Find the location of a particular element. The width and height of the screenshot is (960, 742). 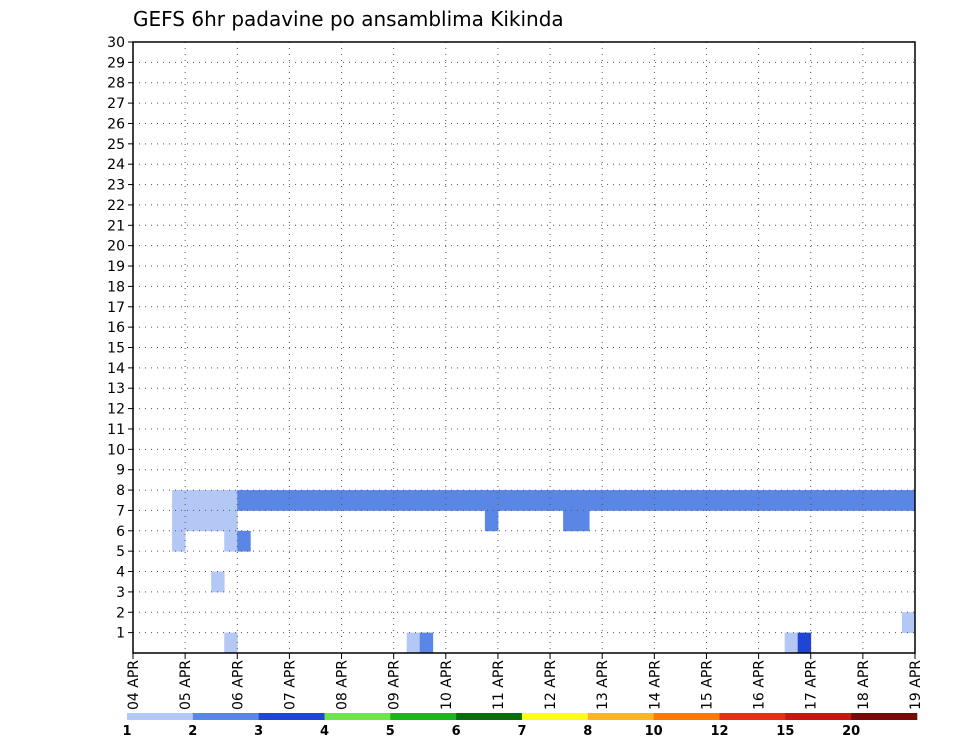

colorbar: 1 2 3 4 5 6 7 8 10 12 15 20 is located at coordinates (520, 726).